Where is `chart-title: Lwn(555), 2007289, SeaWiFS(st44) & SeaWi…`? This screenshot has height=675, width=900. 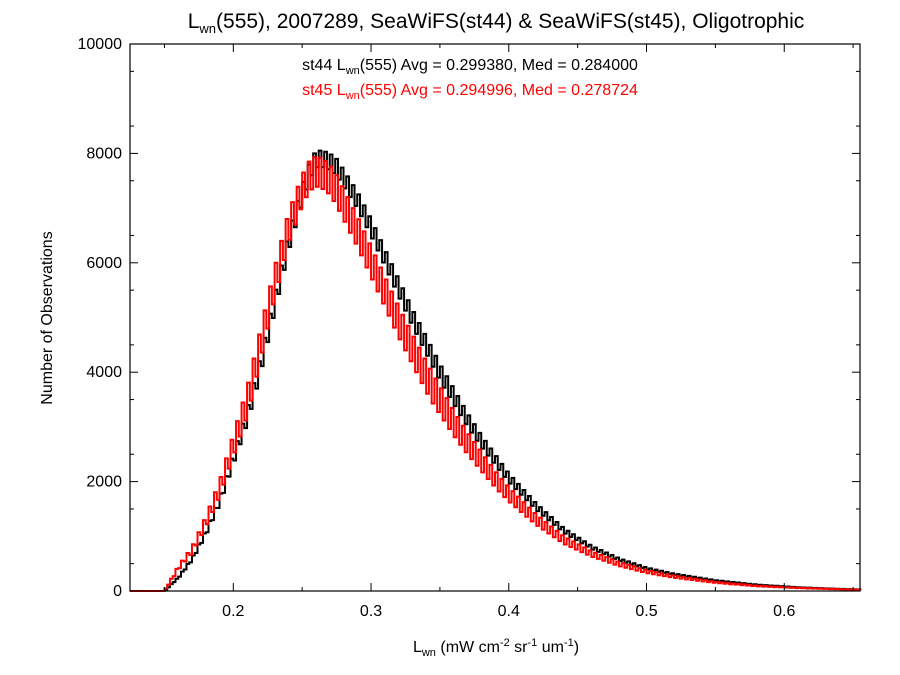
chart-title: Lwn(555), 2007289, SeaWiFS(st44) & SeaWi… is located at coordinates (496, 23).